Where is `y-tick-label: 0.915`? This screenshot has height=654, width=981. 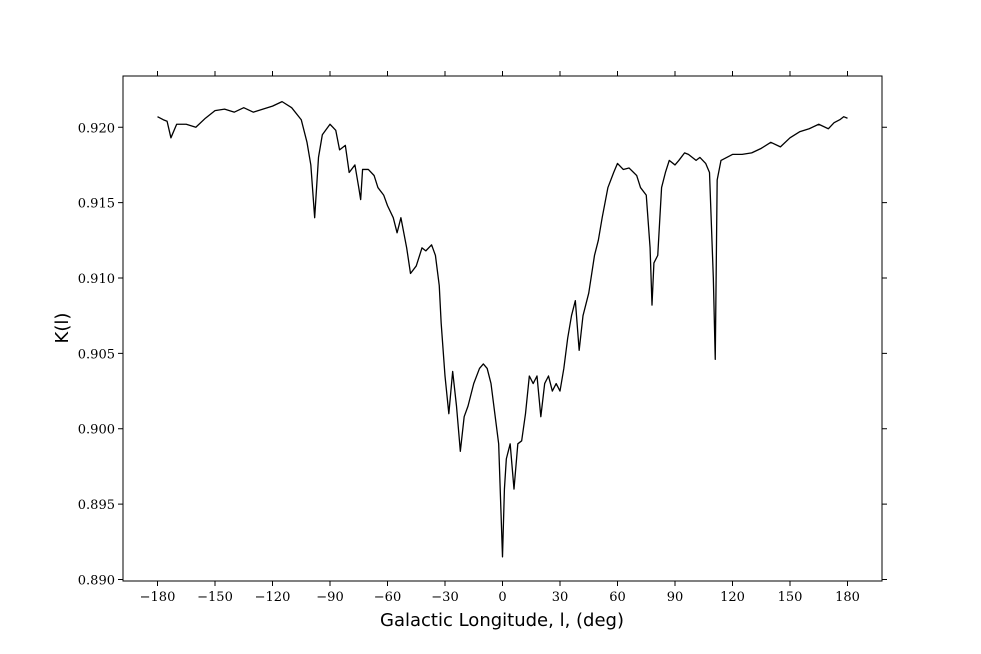 y-tick-label: 0.915 is located at coordinates (96, 204).